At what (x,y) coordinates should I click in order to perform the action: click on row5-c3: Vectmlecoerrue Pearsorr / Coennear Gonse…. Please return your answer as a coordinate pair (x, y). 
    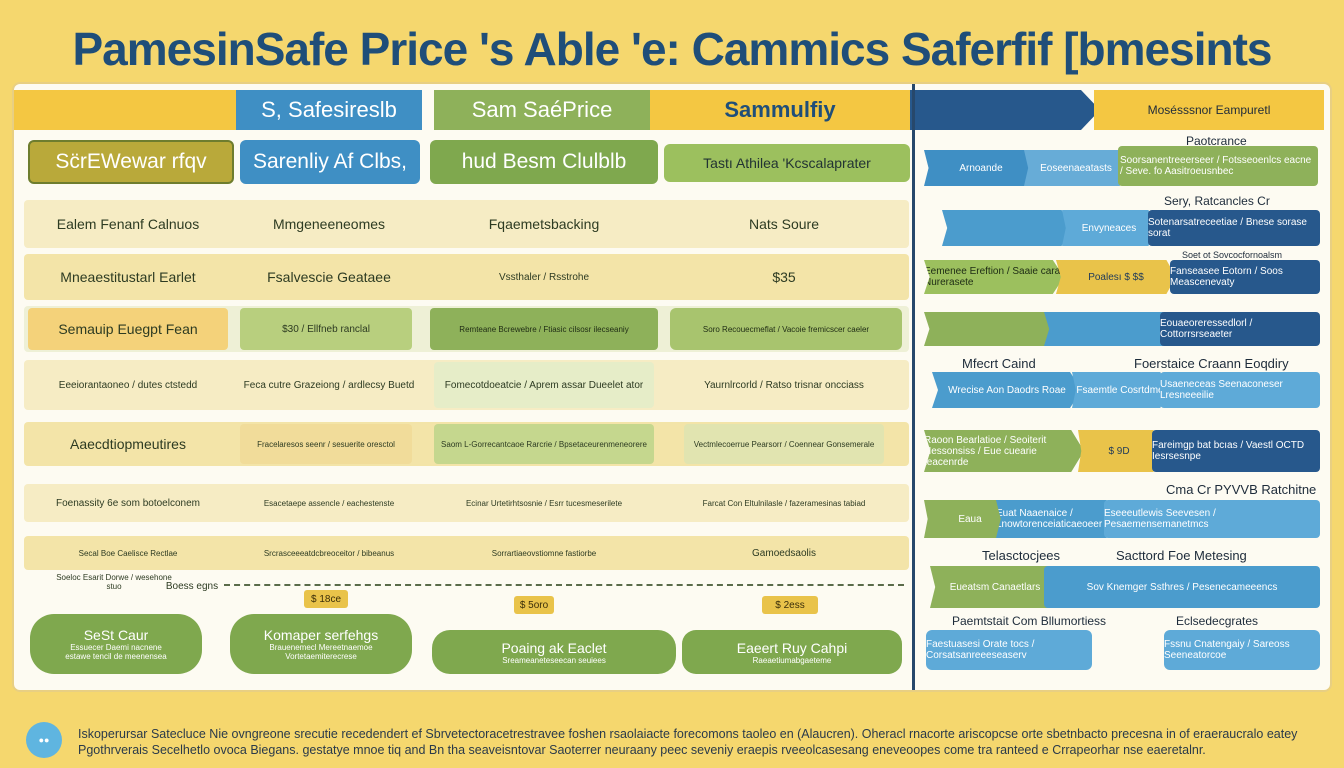
    Looking at the image, I should click on (784, 444).